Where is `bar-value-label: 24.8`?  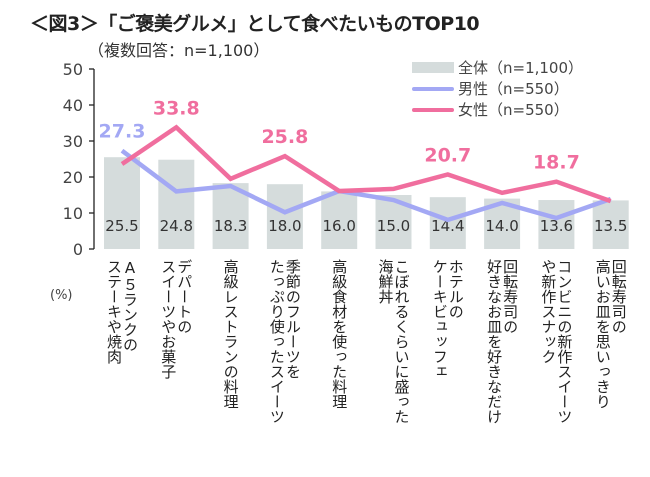 bar-value-label: 24.8 is located at coordinates (176, 226).